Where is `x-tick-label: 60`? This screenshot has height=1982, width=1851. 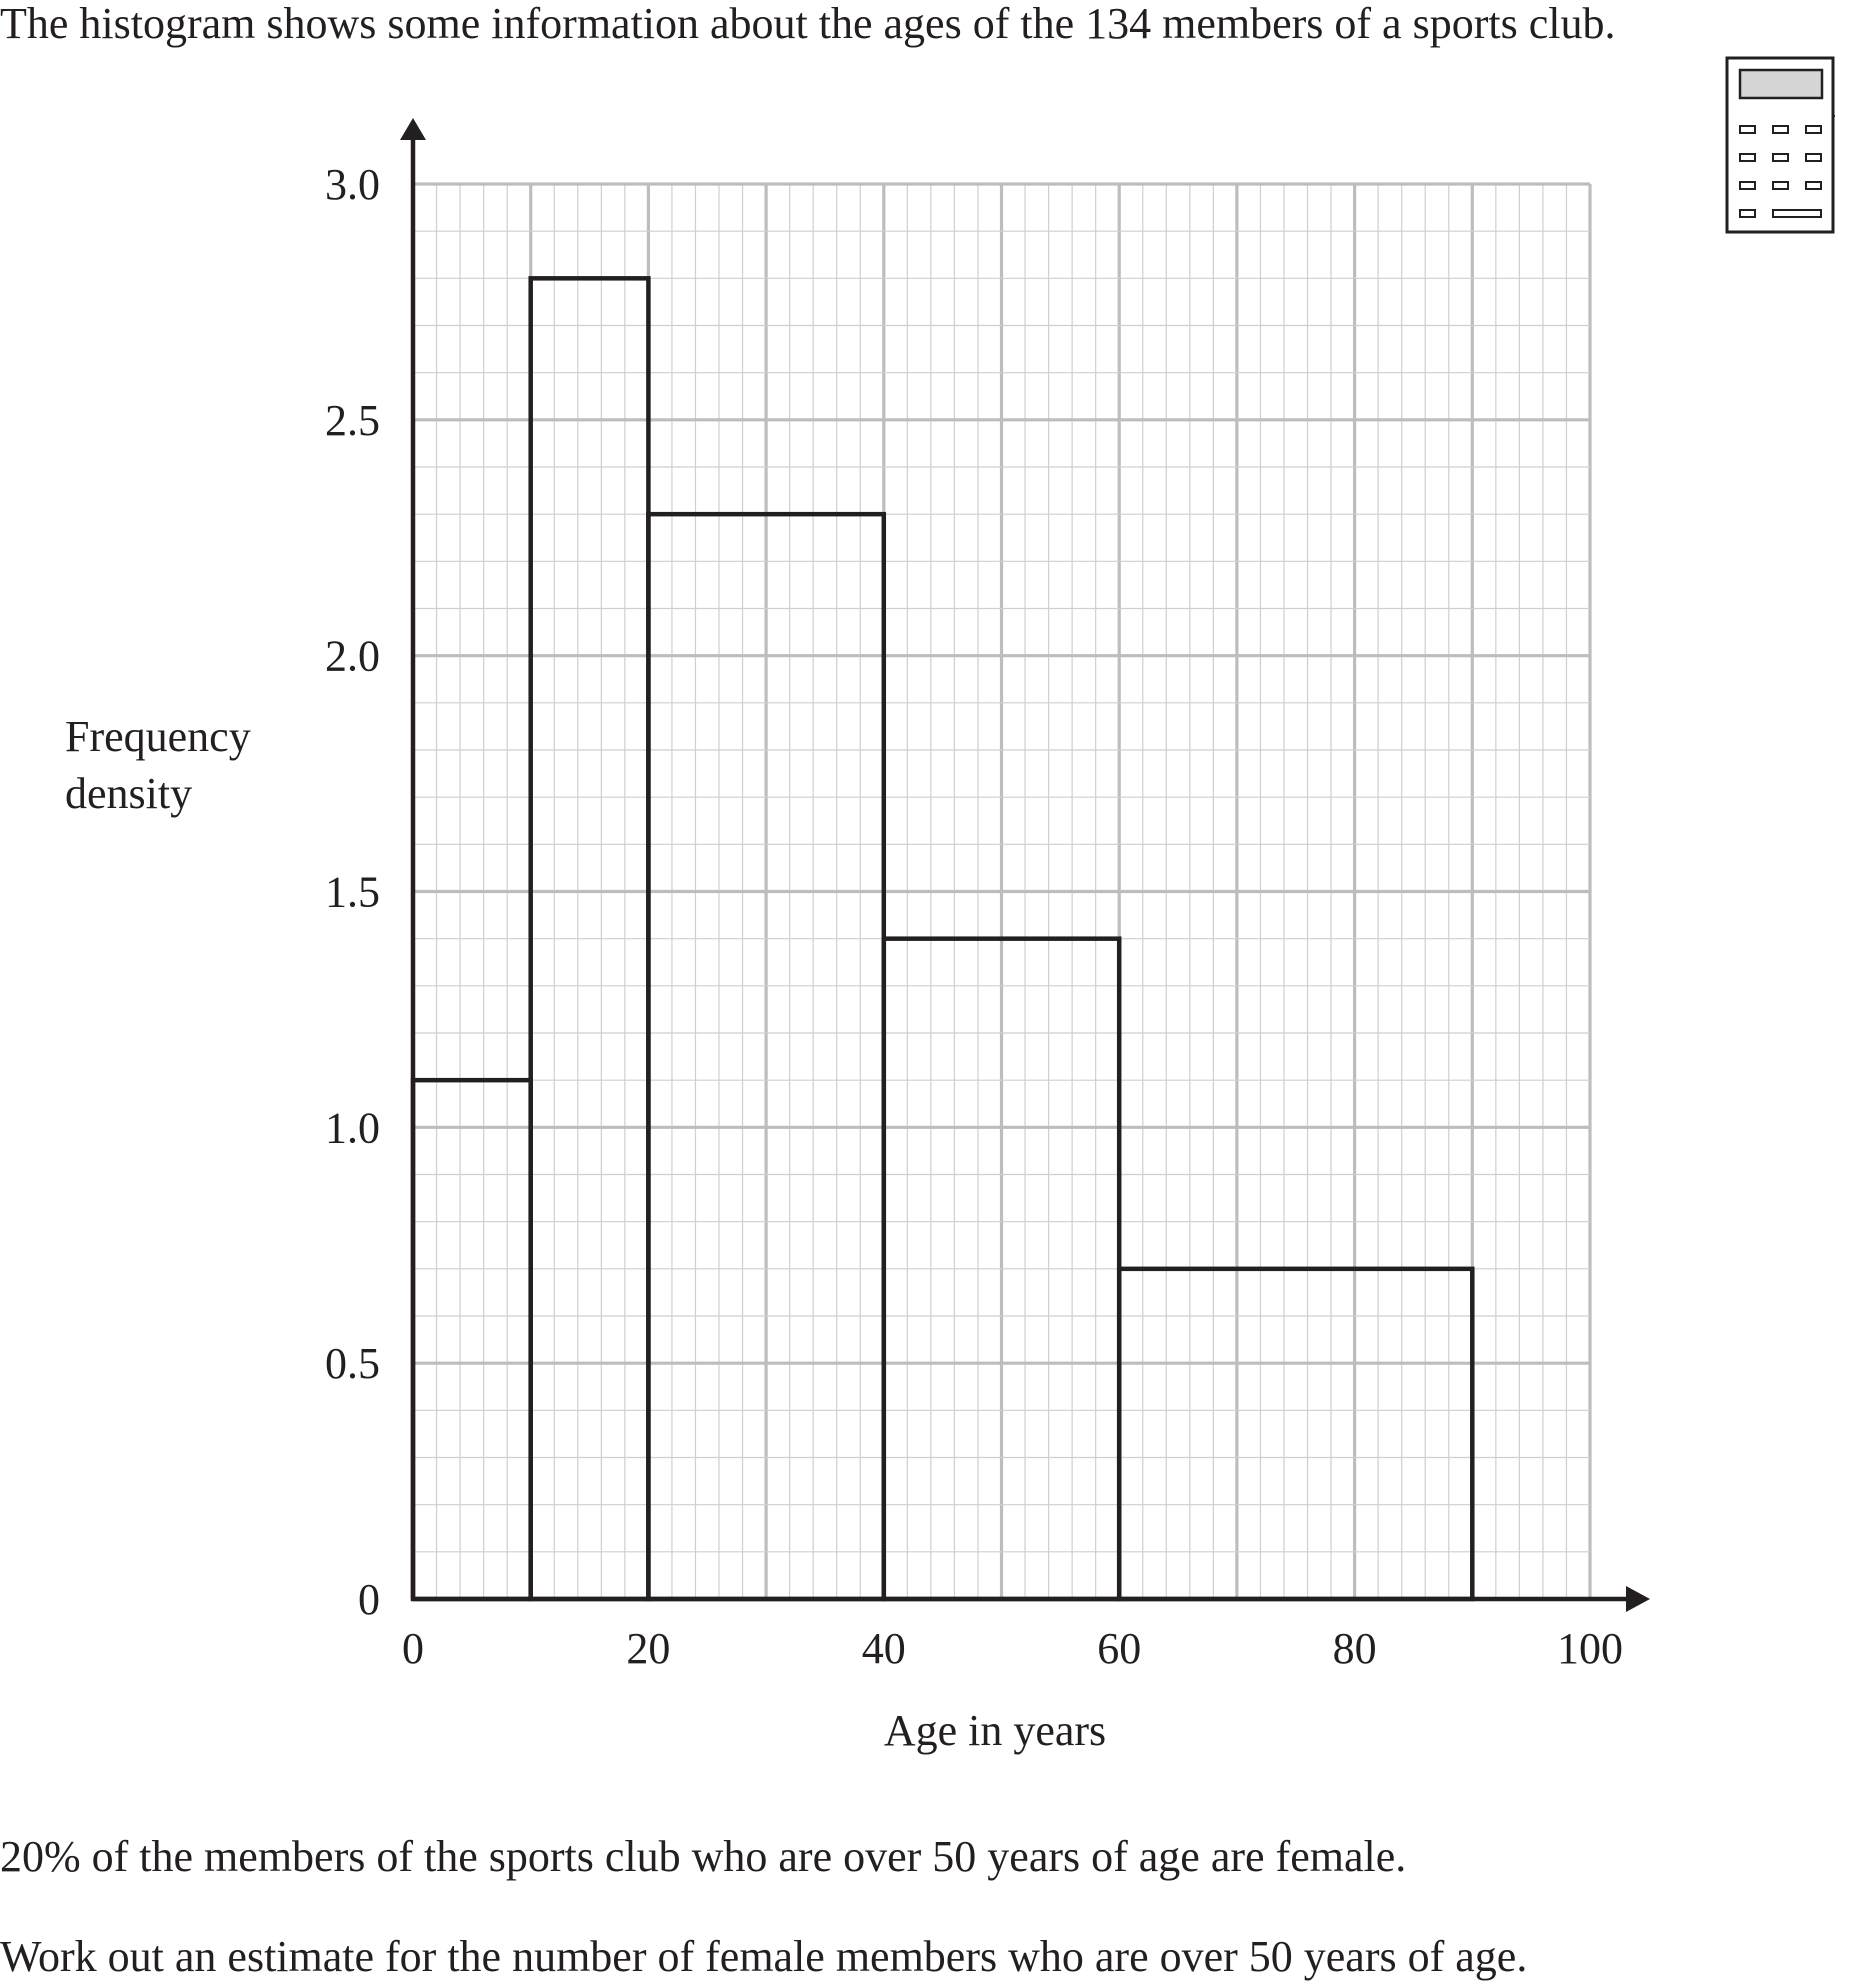
x-tick-label: 60 is located at coordinates (1119, 1648).